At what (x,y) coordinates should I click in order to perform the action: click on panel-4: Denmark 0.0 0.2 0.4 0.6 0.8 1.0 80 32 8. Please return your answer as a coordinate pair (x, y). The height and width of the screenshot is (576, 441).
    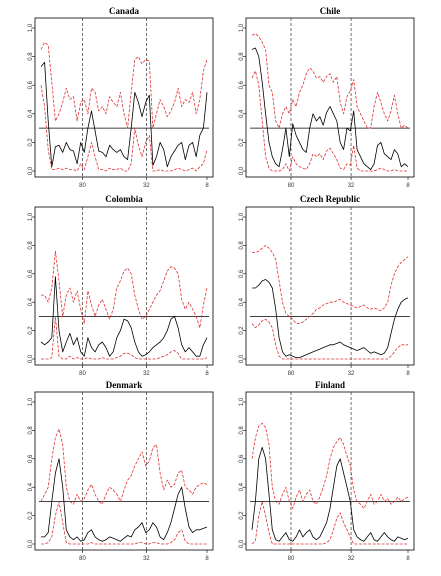
    Looking at the image, I should click on (121, 471).